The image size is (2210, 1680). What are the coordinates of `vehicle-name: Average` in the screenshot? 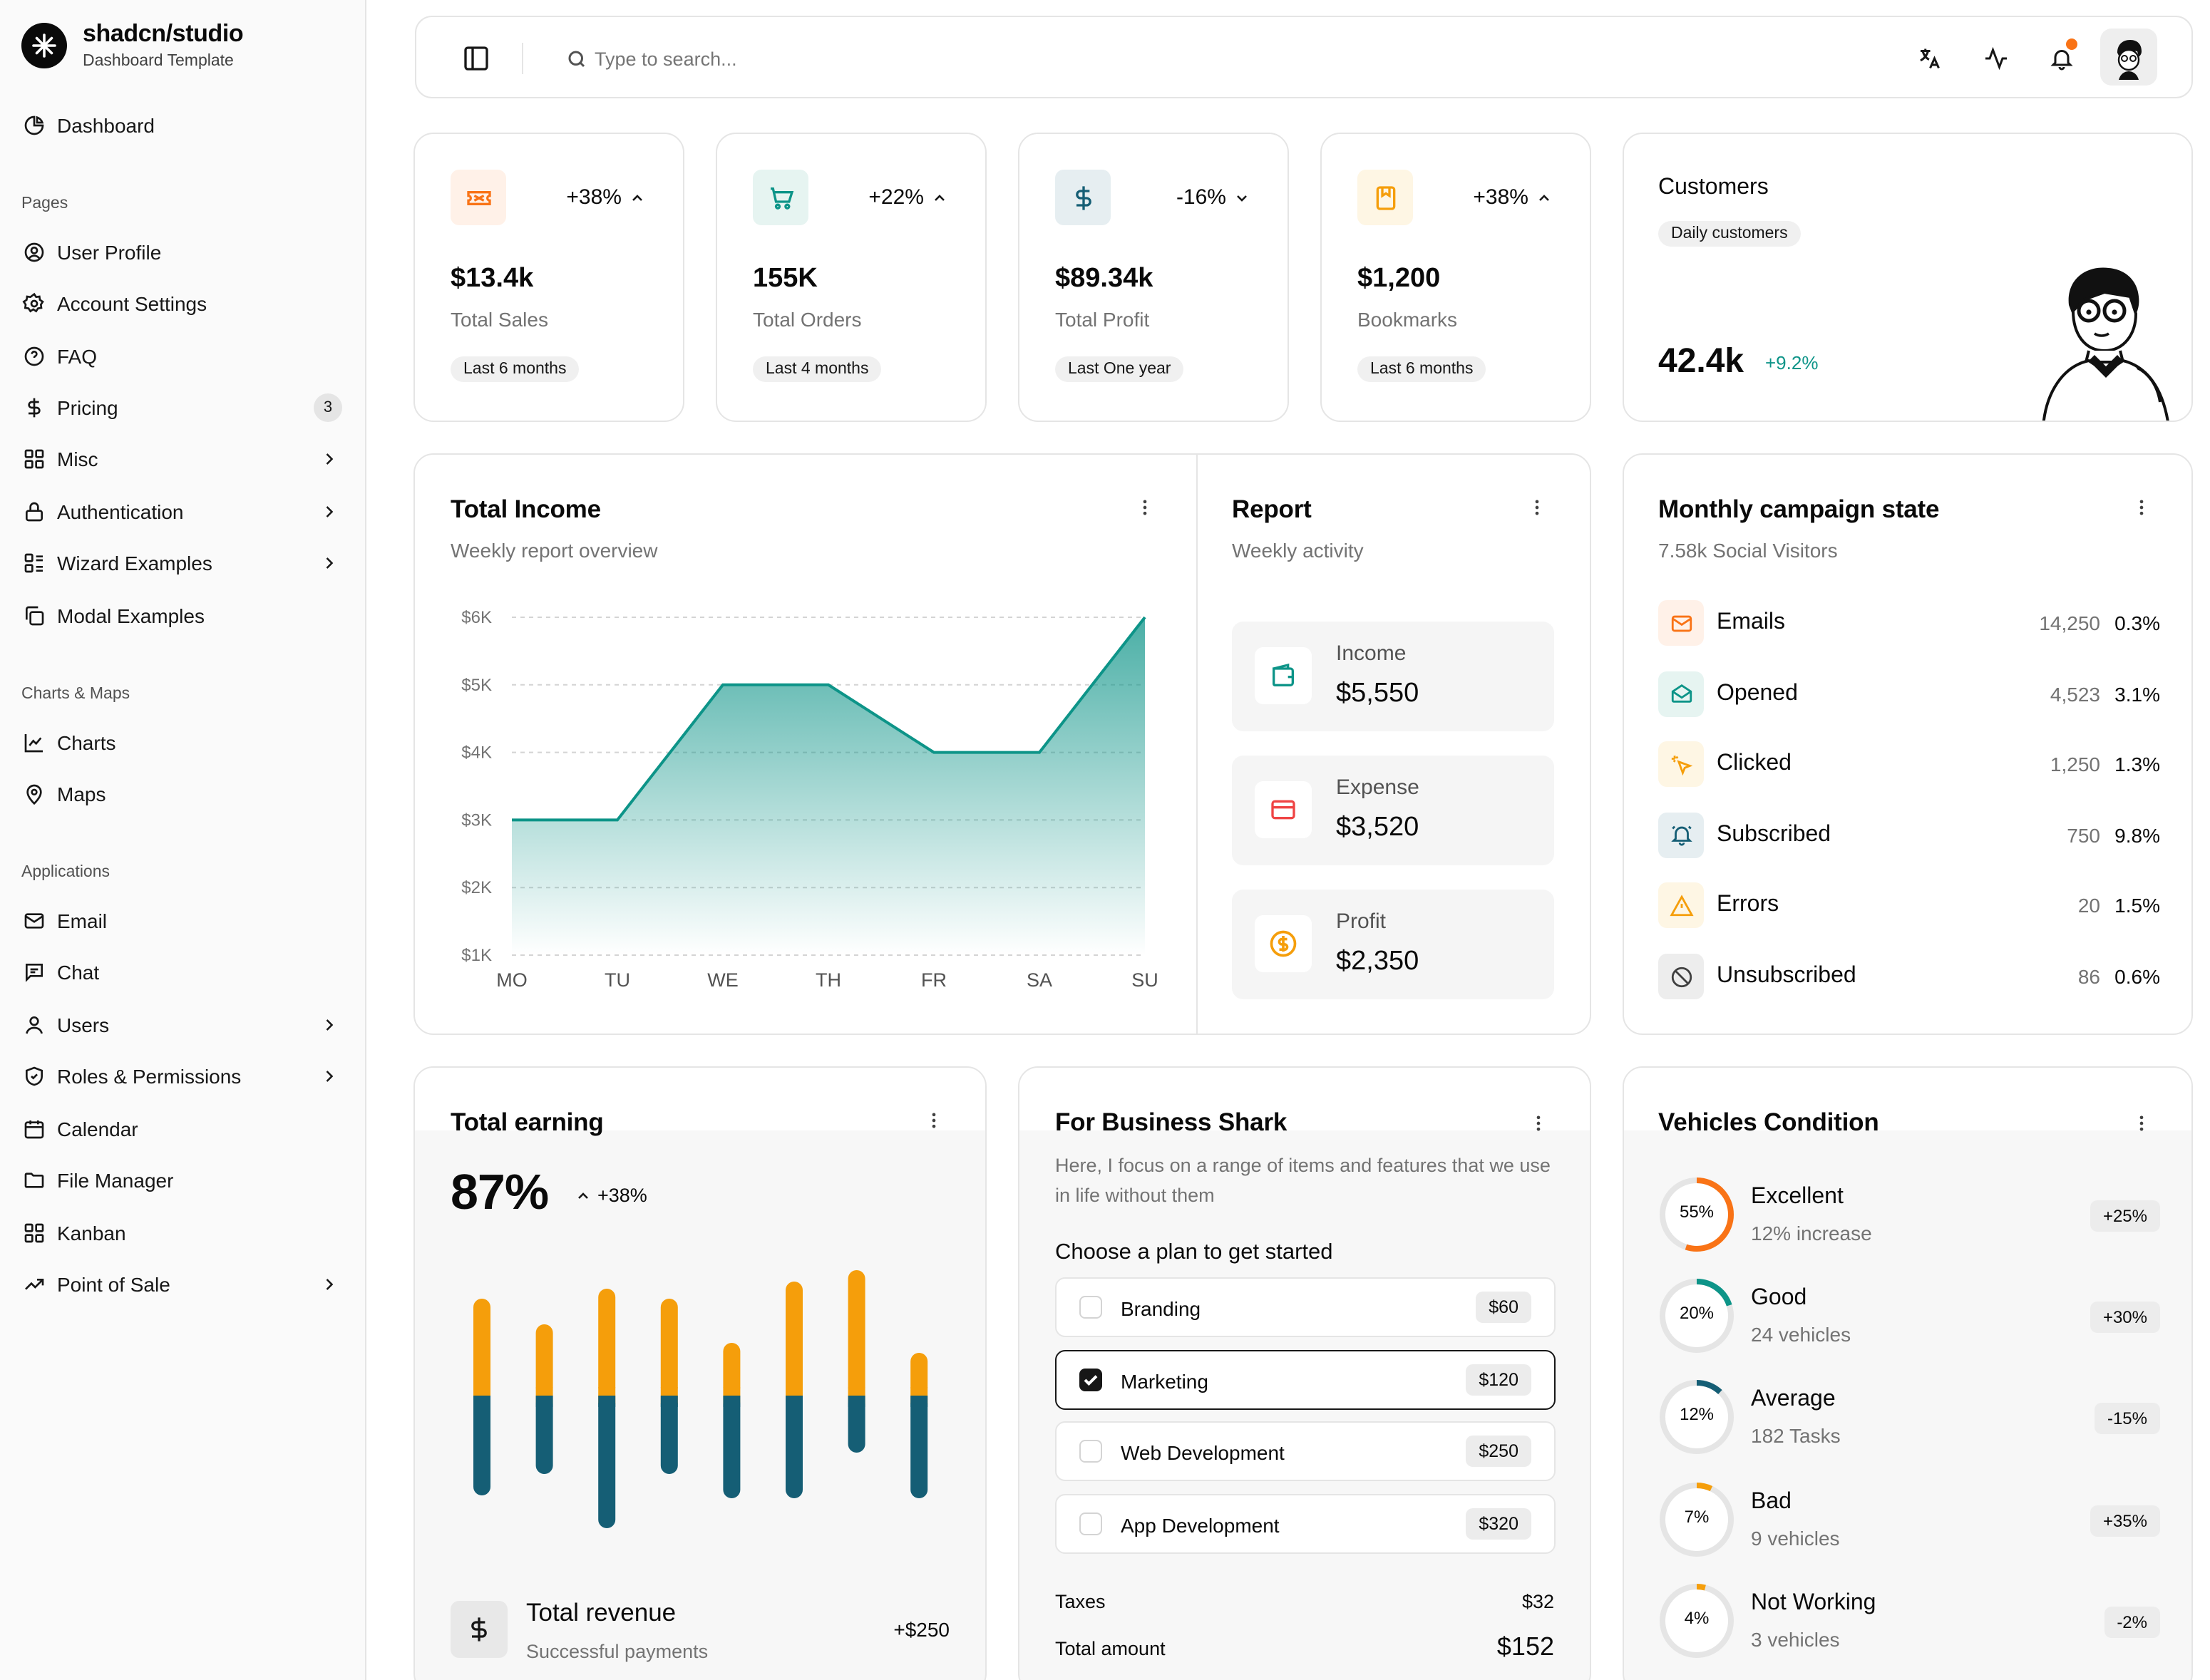 It's located at (1793, 1399).